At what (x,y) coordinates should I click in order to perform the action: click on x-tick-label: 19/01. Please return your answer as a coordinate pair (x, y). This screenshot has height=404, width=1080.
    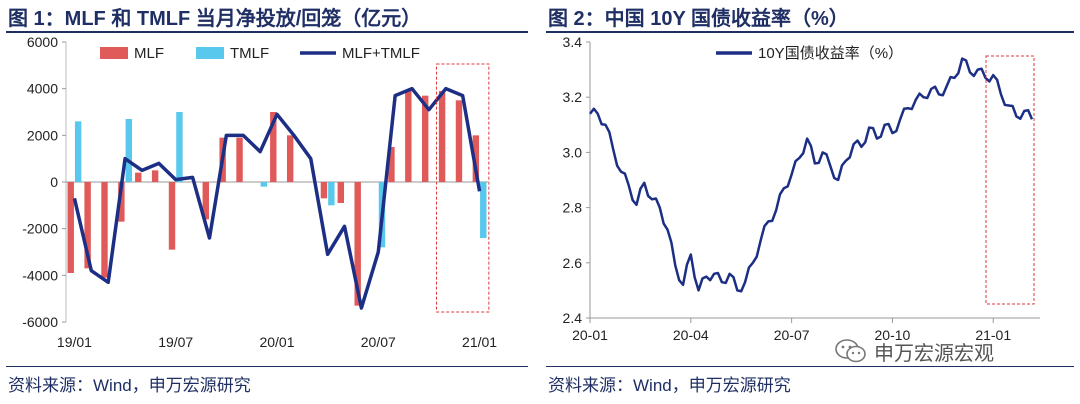
    Looking at the image, I should click on (74, 342).